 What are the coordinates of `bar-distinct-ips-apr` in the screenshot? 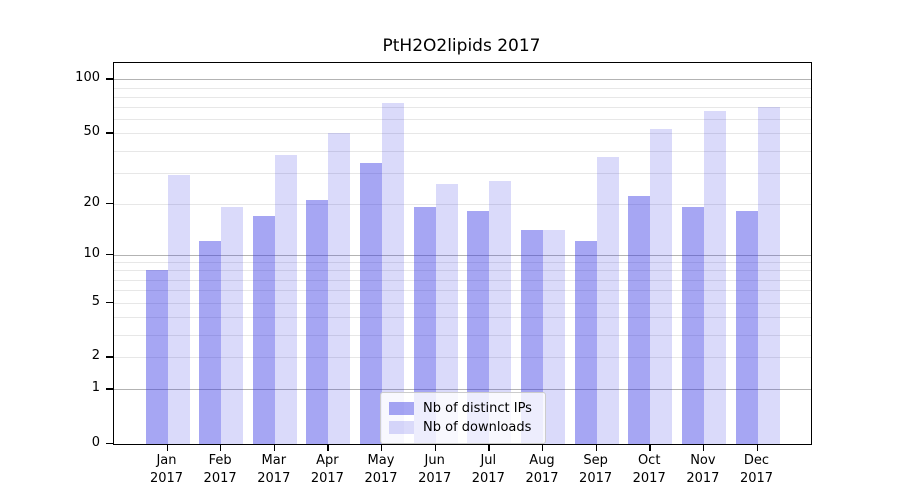 It's located at (317, 321).